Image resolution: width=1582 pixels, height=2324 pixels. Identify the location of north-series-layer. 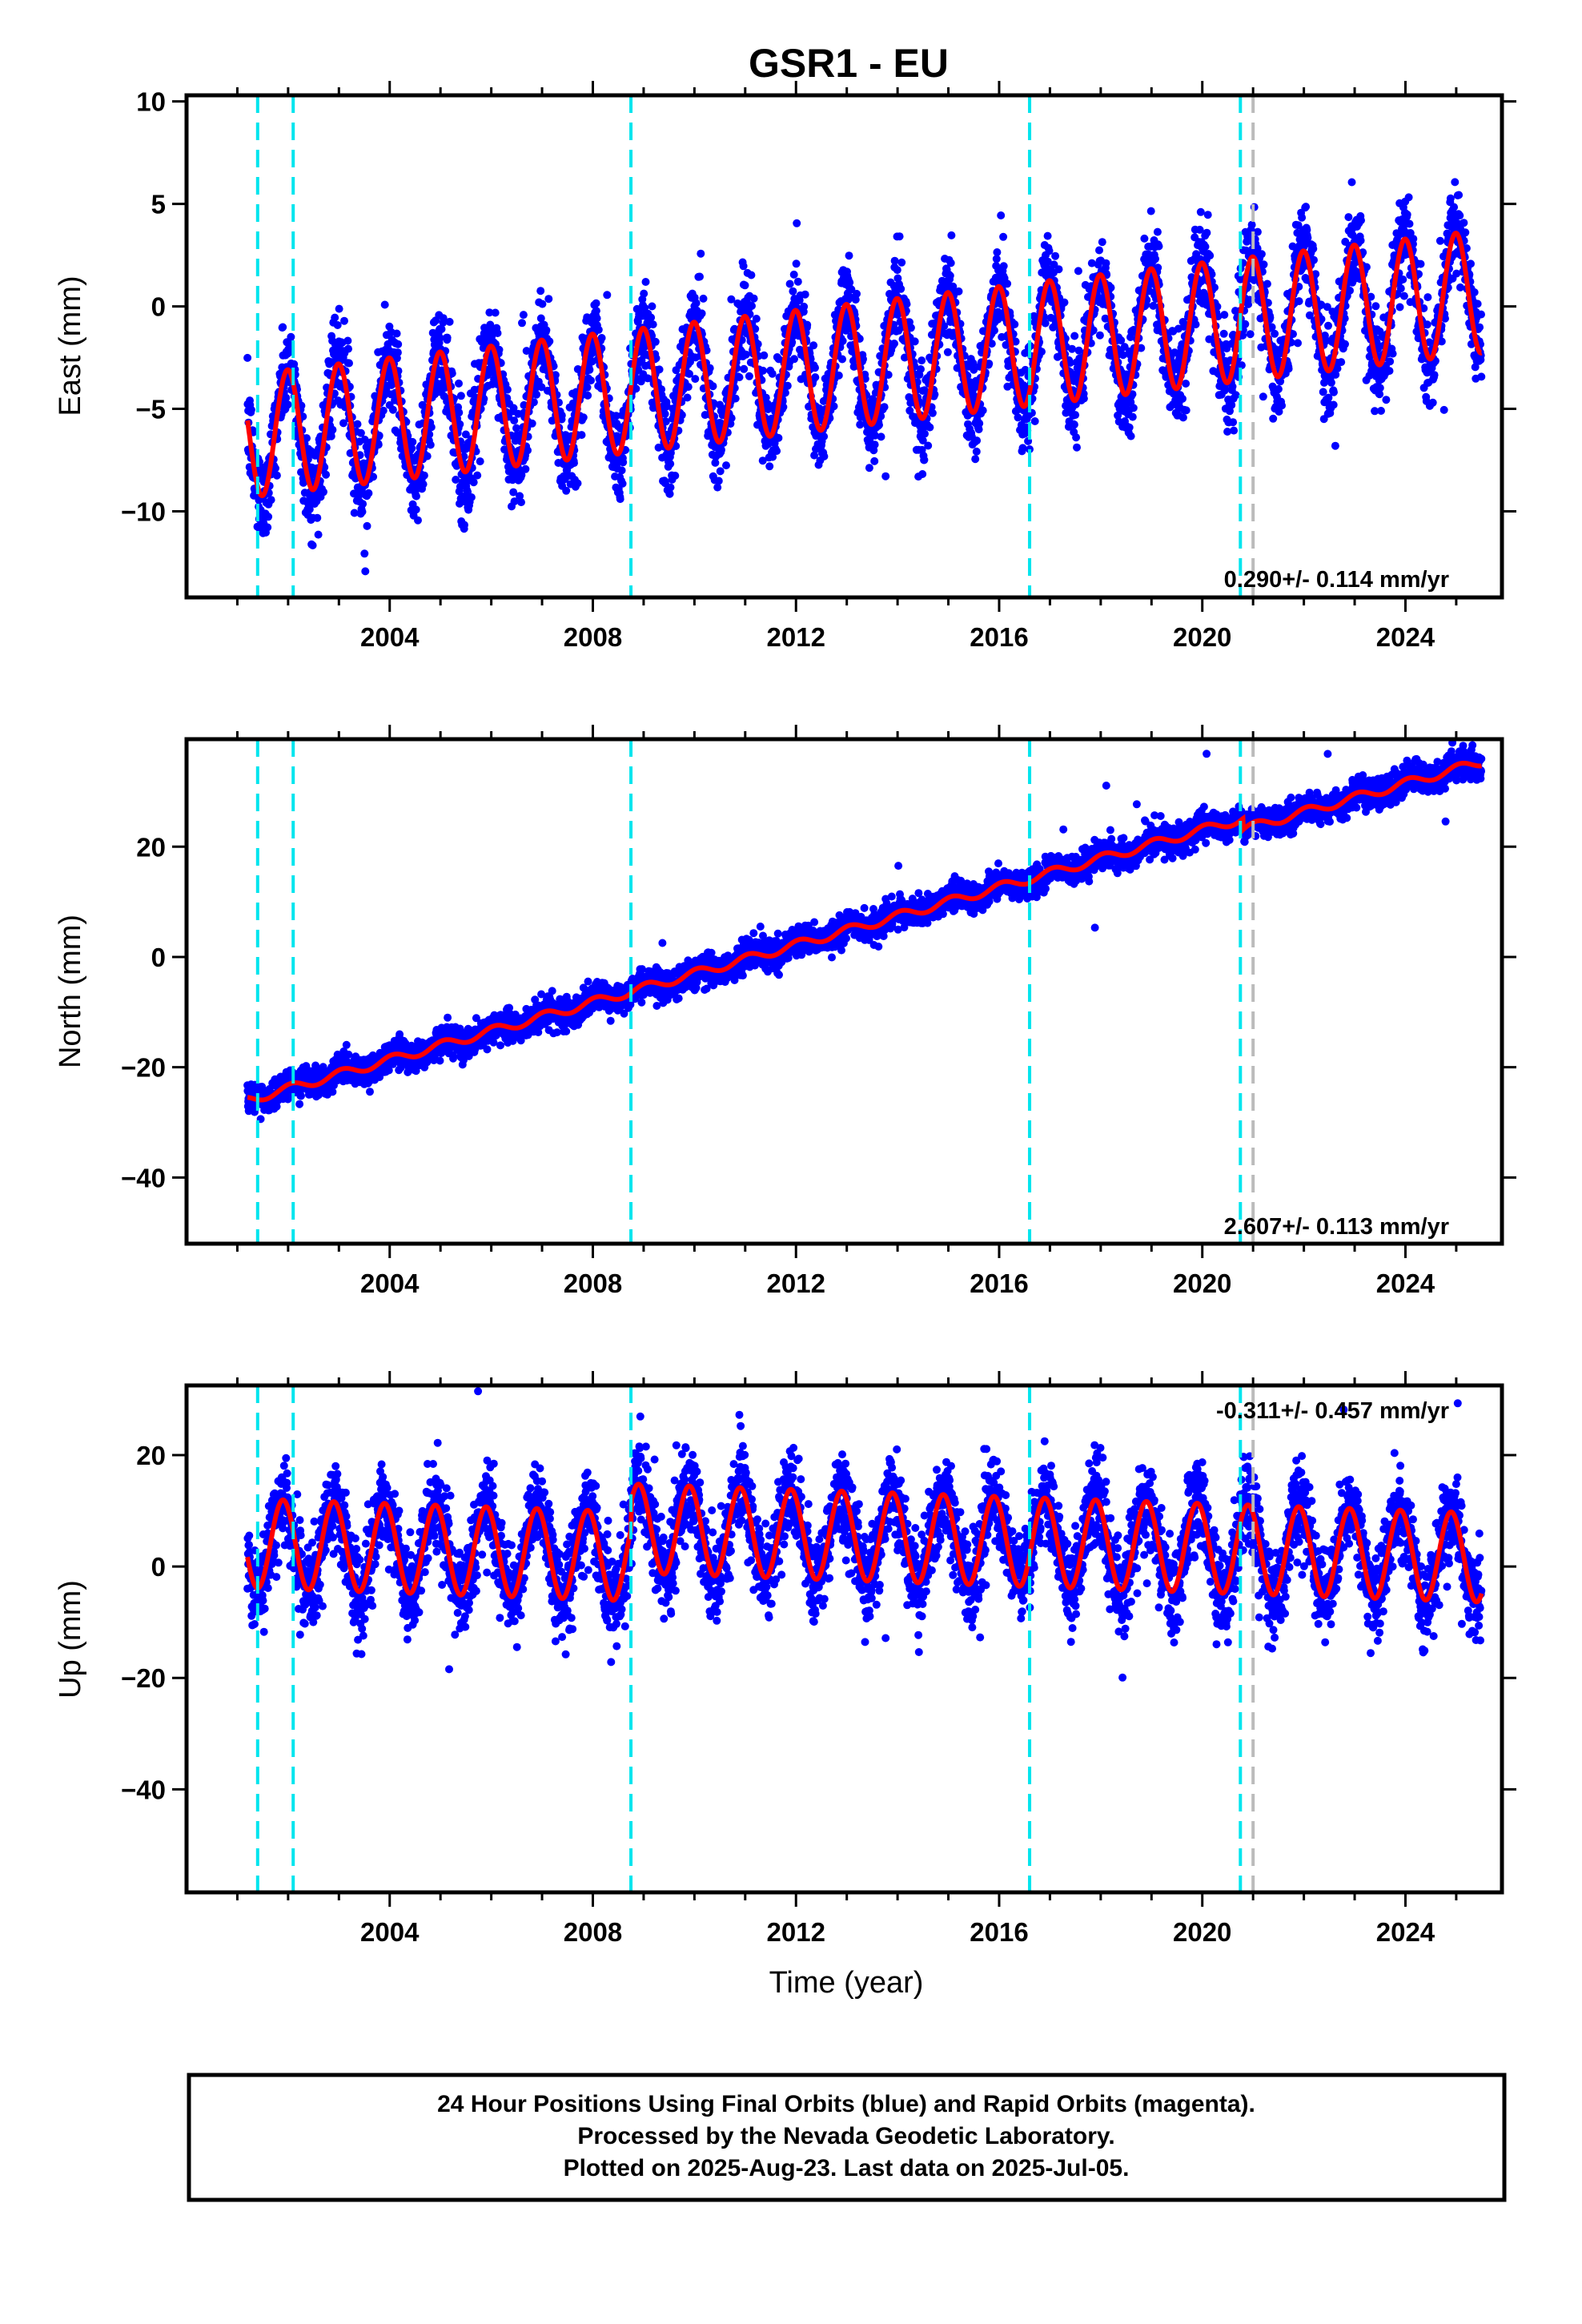
(865, 932).